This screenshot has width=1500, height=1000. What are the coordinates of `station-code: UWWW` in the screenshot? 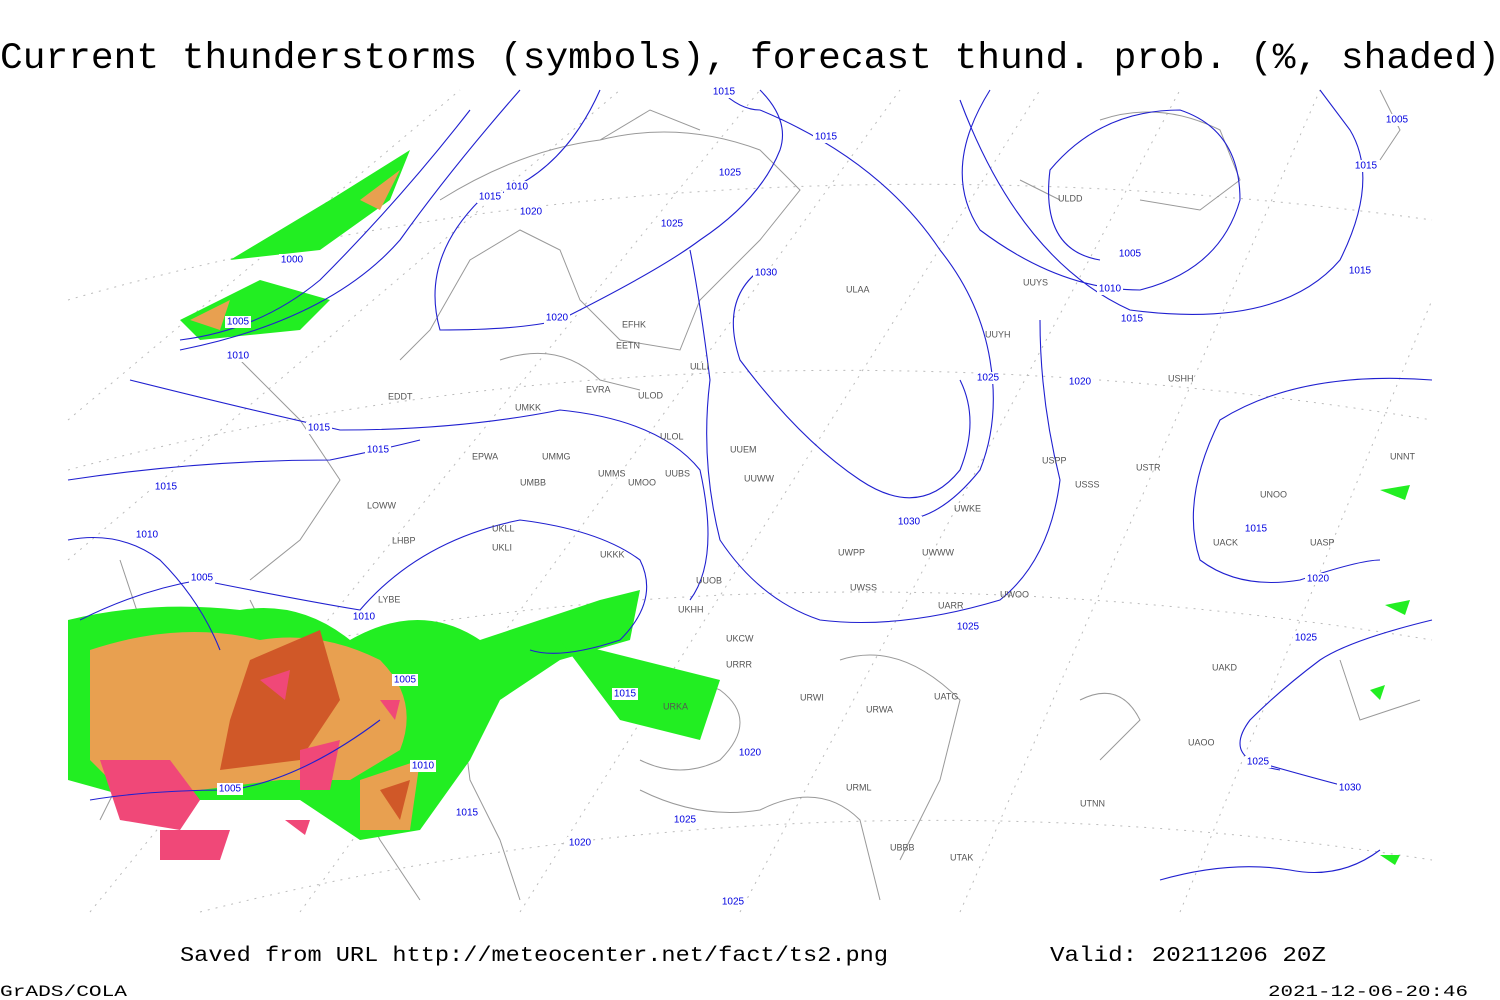 It's located at (938, 552).